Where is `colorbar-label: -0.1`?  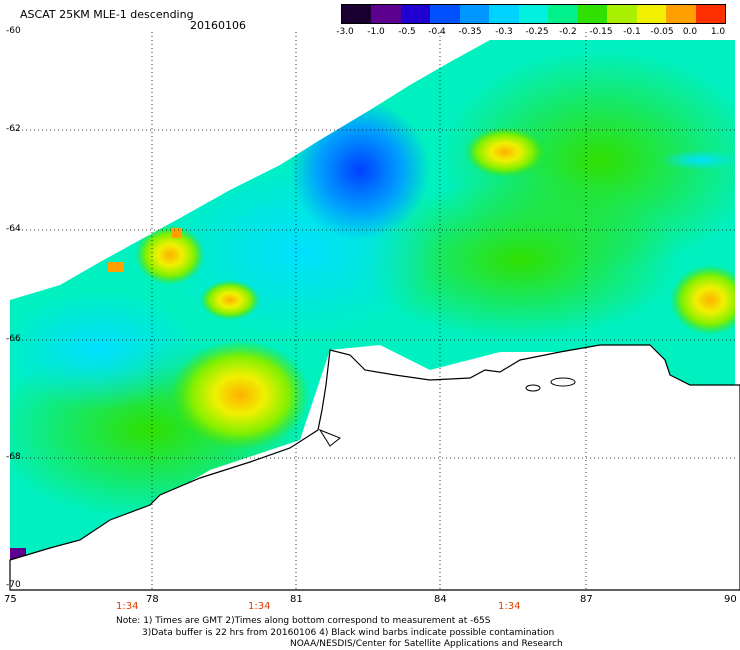
colorbar-label: -0.1 is located at coordinates (632, 32).